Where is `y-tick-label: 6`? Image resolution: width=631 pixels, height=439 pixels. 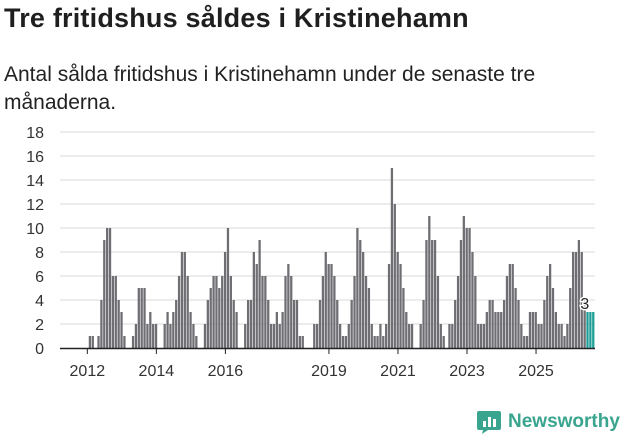 y-tick-label: 6 is located at coordinates (39, 277).